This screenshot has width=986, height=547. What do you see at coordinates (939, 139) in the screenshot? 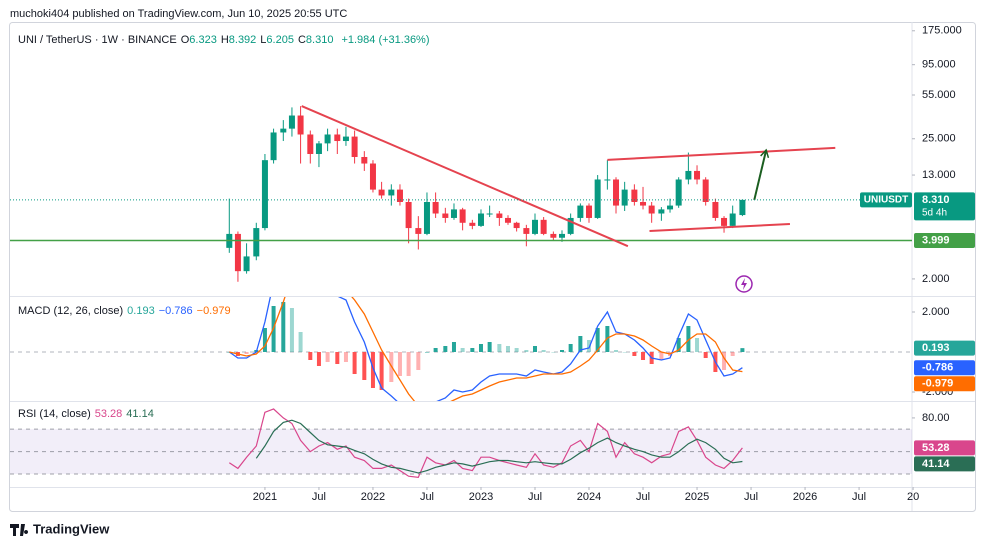
I see `y-tick-label: 25.000` at bounding box center [939, 139].